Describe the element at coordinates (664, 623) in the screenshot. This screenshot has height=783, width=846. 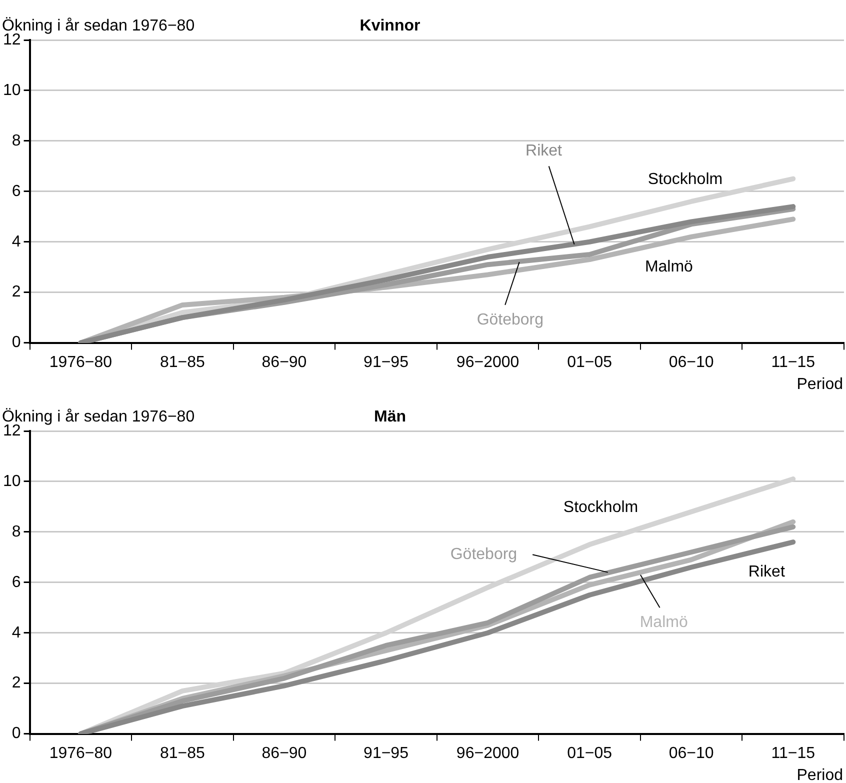
I see `text: Malmö` at that location.